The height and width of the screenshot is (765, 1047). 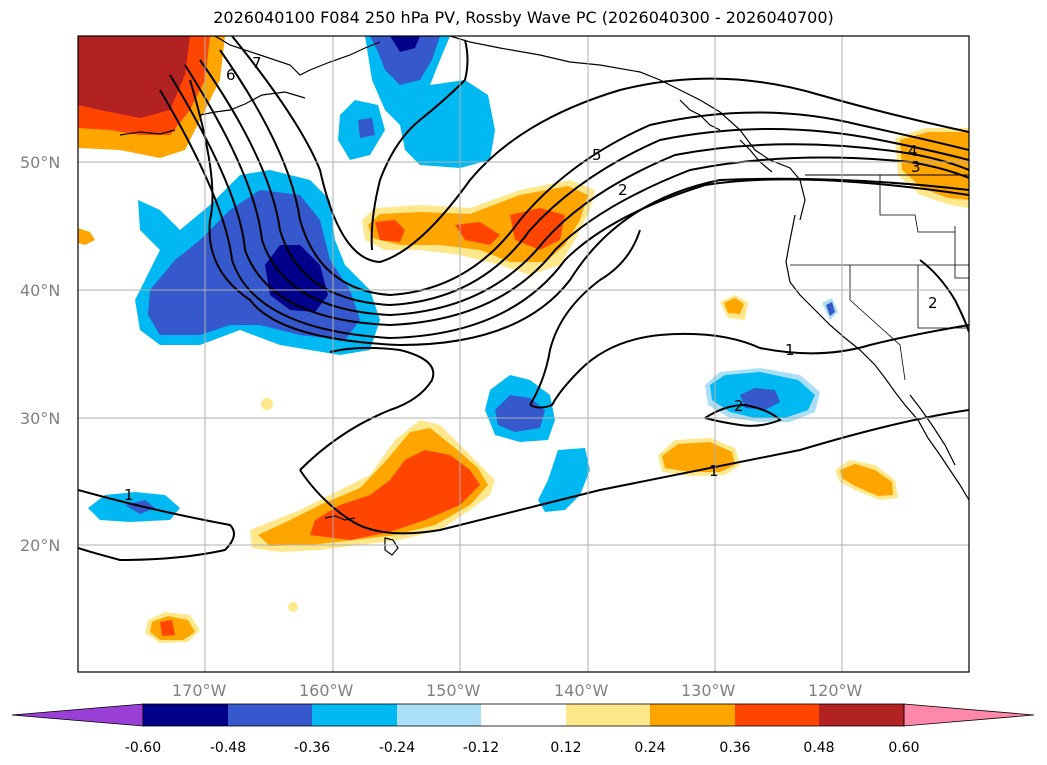 What do you see at coordinates (419, 145) in the screenshot?
I see `contour-north-loop` at bounding box center [419, 145].